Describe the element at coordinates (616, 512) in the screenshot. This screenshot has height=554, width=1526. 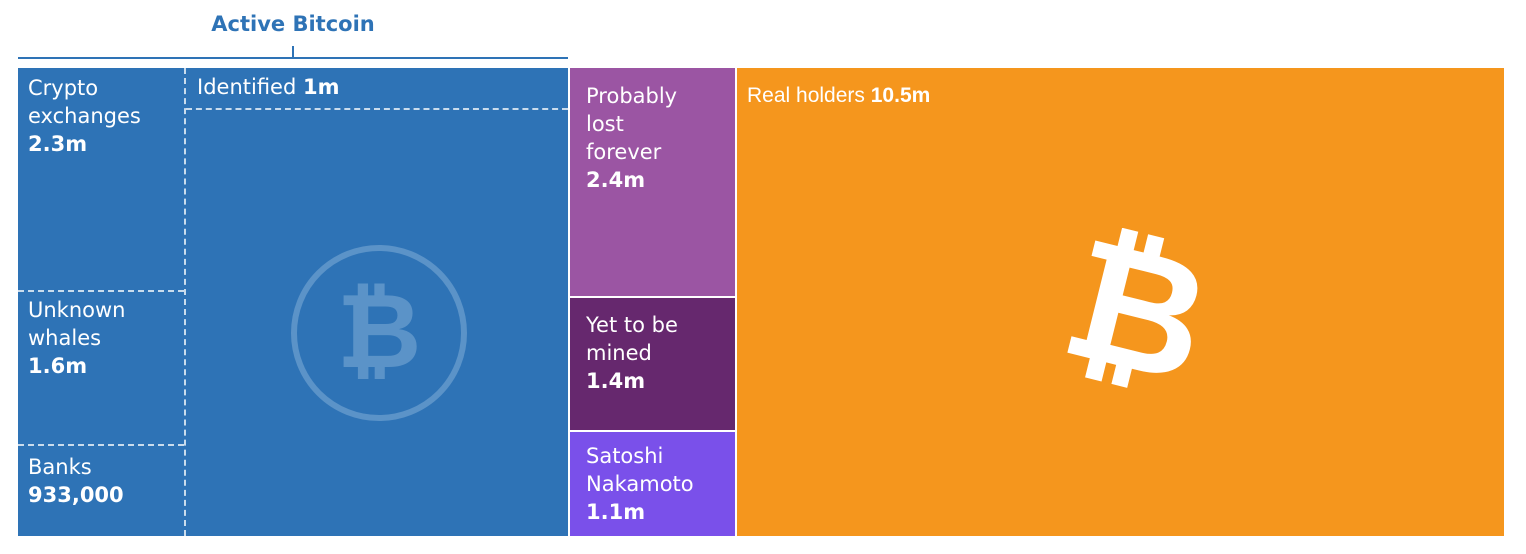
I see `tile-value: 1.1m` at that location.